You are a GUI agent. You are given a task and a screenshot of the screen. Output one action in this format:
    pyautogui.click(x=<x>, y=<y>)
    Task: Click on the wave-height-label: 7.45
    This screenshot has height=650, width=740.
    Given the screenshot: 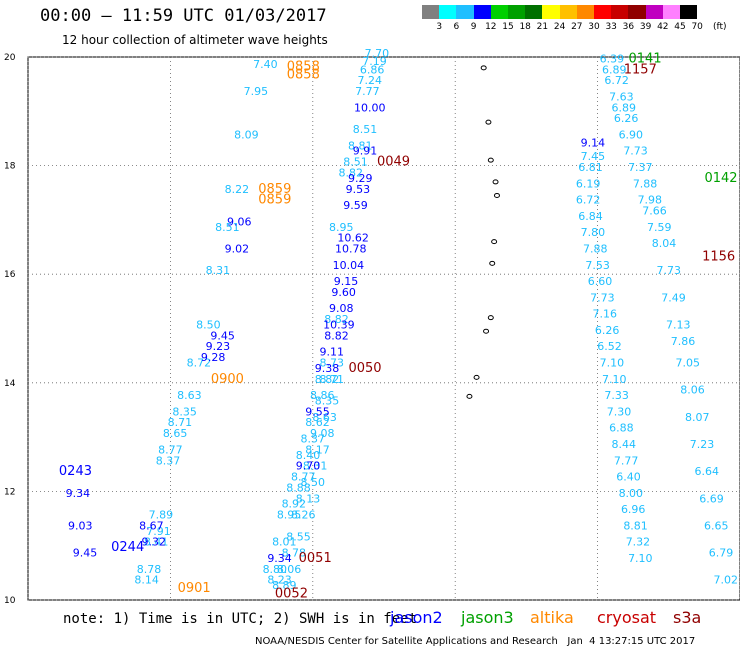 What is the action you would take?
    pyautogui.click(x=593, y=156)
    